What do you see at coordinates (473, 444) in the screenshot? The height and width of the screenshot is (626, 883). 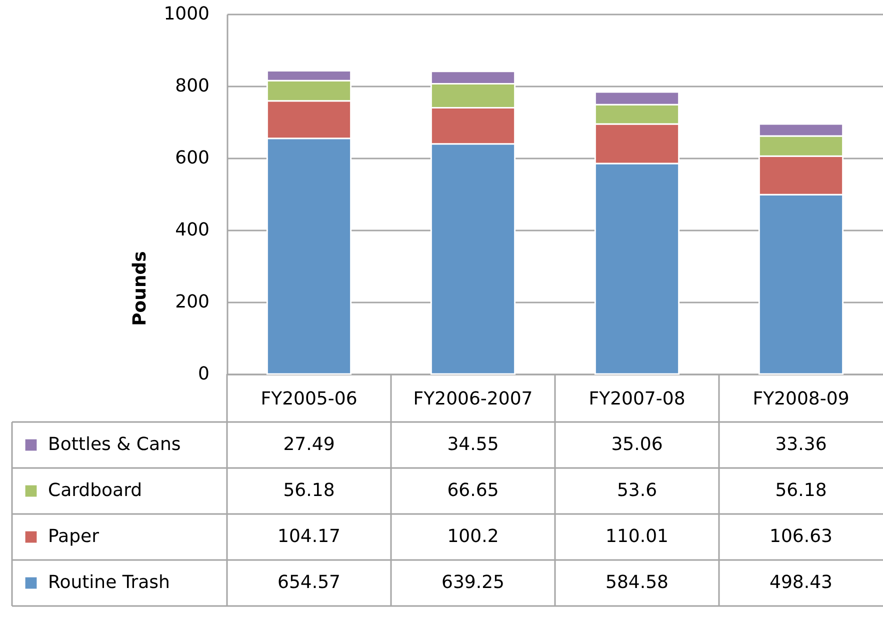 I see `data-label: 34.55` at bounding box center [473, 444].